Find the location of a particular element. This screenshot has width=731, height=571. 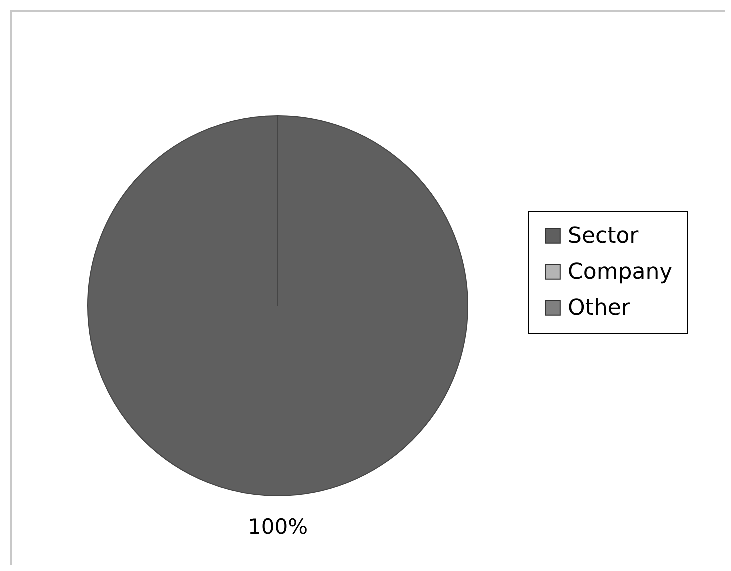

data-label: 100% is located at coordinates (278, 527).